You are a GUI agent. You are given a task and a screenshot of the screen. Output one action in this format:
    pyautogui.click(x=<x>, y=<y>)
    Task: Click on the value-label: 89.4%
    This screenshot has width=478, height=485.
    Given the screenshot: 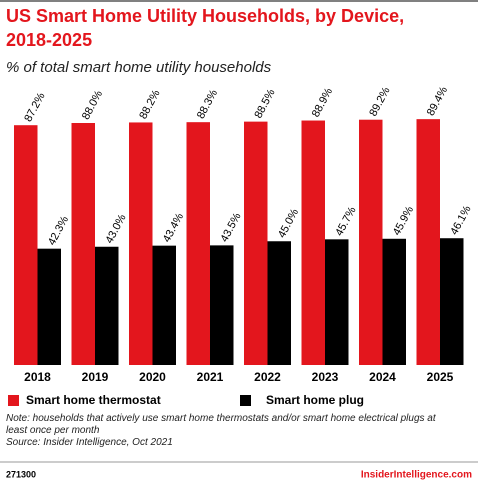 What is the action you would take?
    pyautogui.click(x=437, y=101)
    